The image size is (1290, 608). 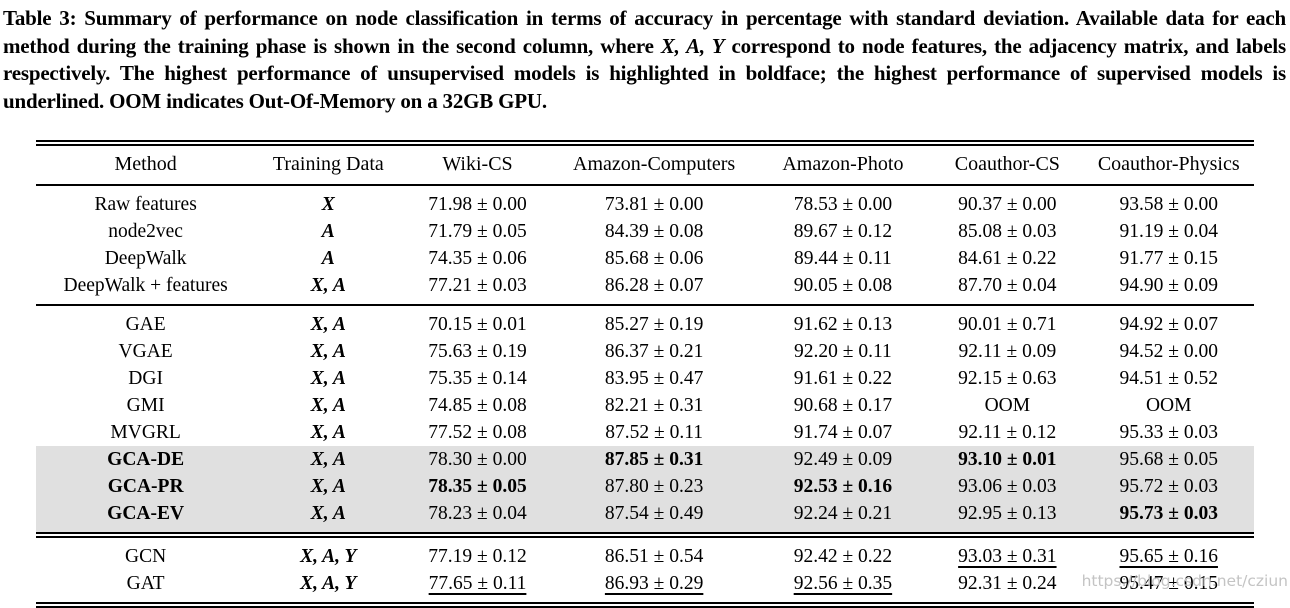 I want to click on value-cell: 95.33 ± 0.03, so click(x=1168, y=432).